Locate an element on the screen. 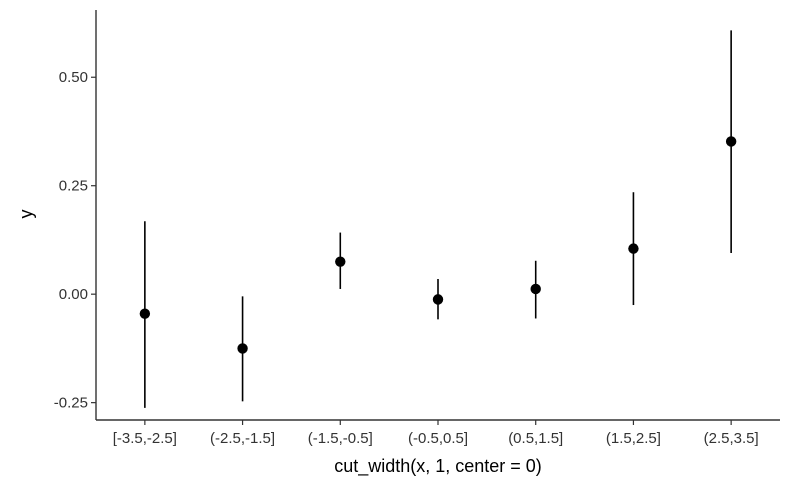 This screenshot has width=800, height=488. x-tick-label: (-1.5,-0.5] is located at coordinates (340, 438).